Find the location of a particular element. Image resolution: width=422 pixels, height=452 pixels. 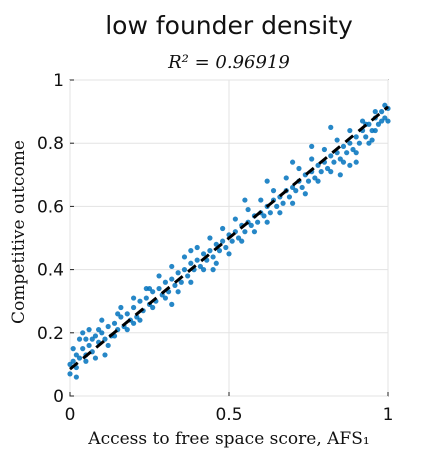

y-tick-label: 0.4 is located at coordinates (50, 271).